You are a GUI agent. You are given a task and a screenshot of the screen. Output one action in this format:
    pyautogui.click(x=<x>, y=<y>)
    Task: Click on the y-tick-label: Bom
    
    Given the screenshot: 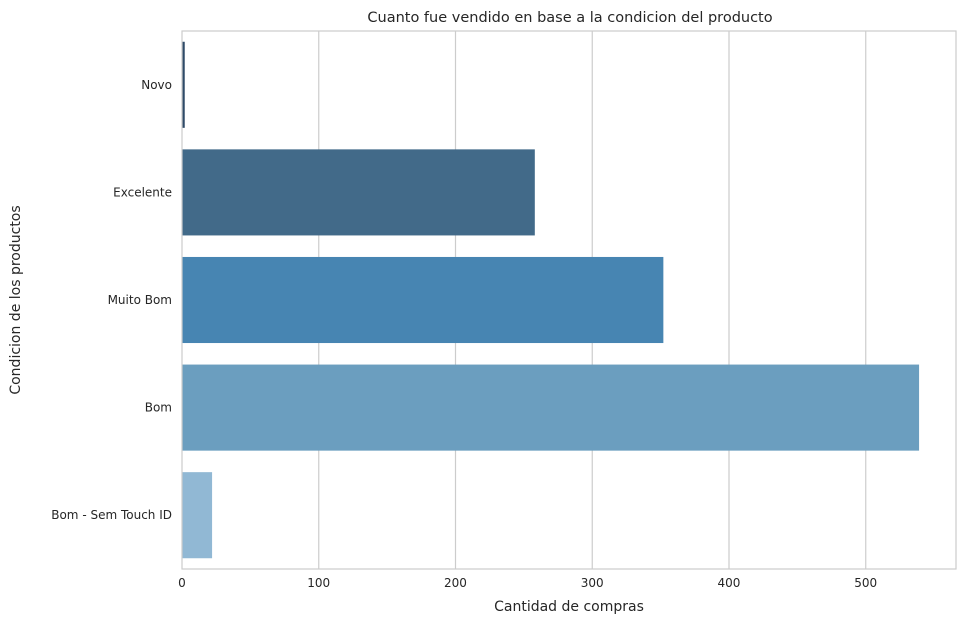 What is the action you would take?
    pyautogui.click(x=158, y=408)
    